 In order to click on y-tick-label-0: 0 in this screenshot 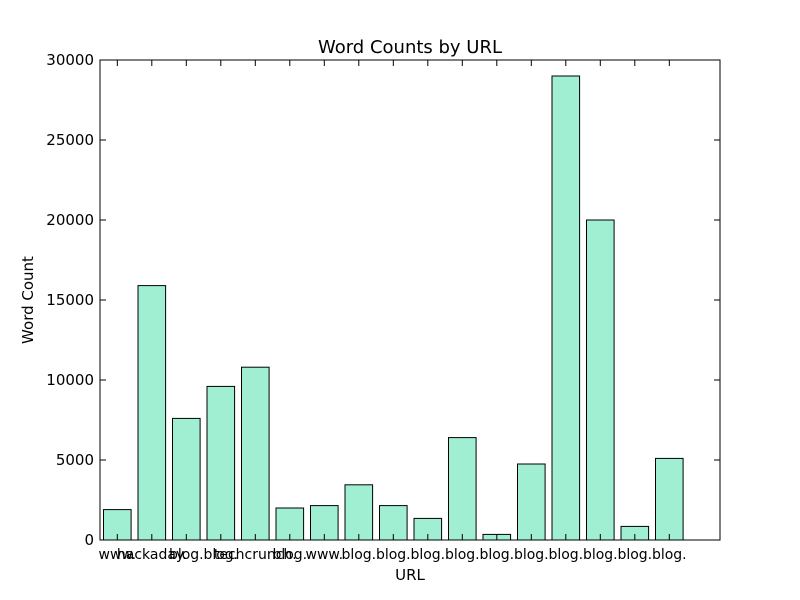, I will do `click(89, 540)`.